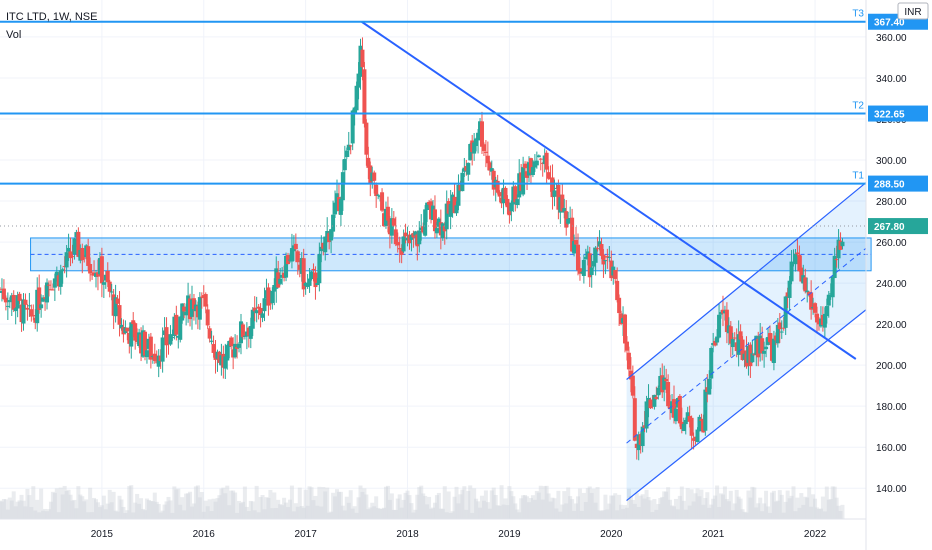  I want to click on currency-badge: INR, so click(913, 11).